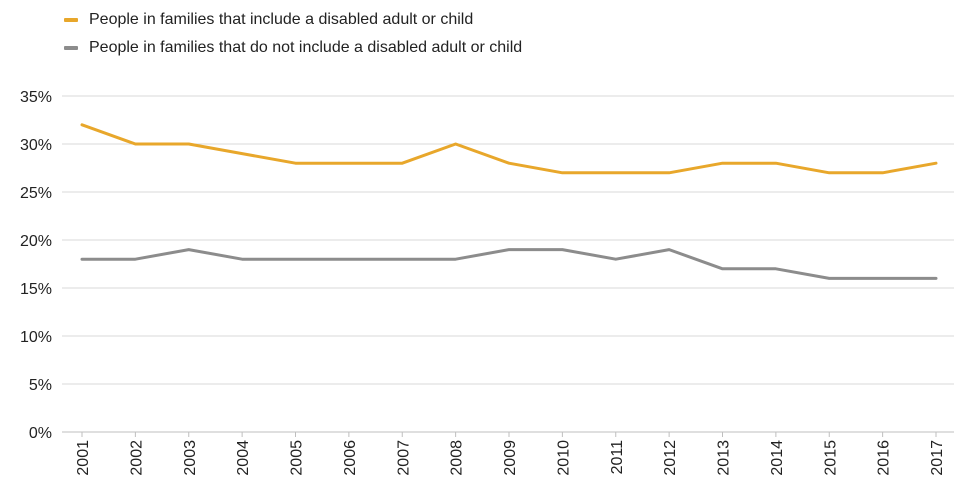 The image size is (958, 484). I want to click on x-tick-label-2001: 2001, so click(83, 458).